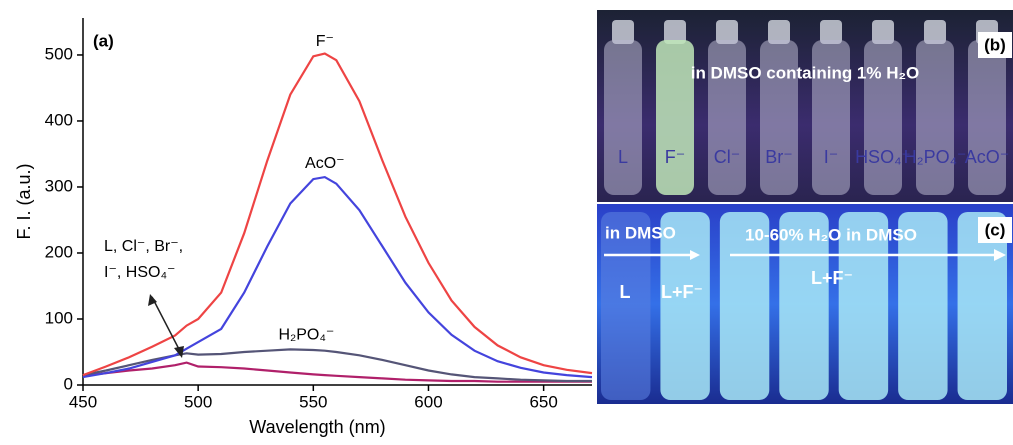  I want to click on y-tick-label: 200, so click(59, 251).